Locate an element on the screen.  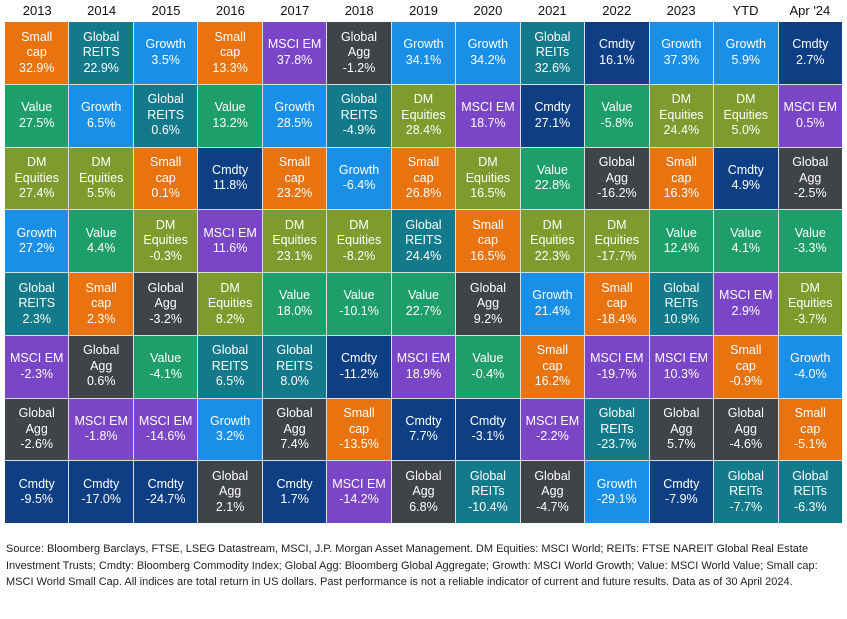
return-cell: Cmdty 11.8% is located at coordinates (230, 178).